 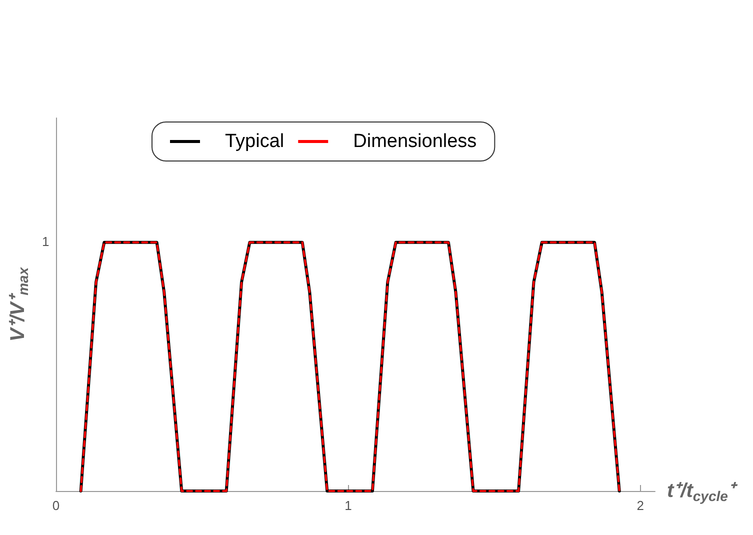 I want to click on legend-label: Typical, so click(x=254, y=141).